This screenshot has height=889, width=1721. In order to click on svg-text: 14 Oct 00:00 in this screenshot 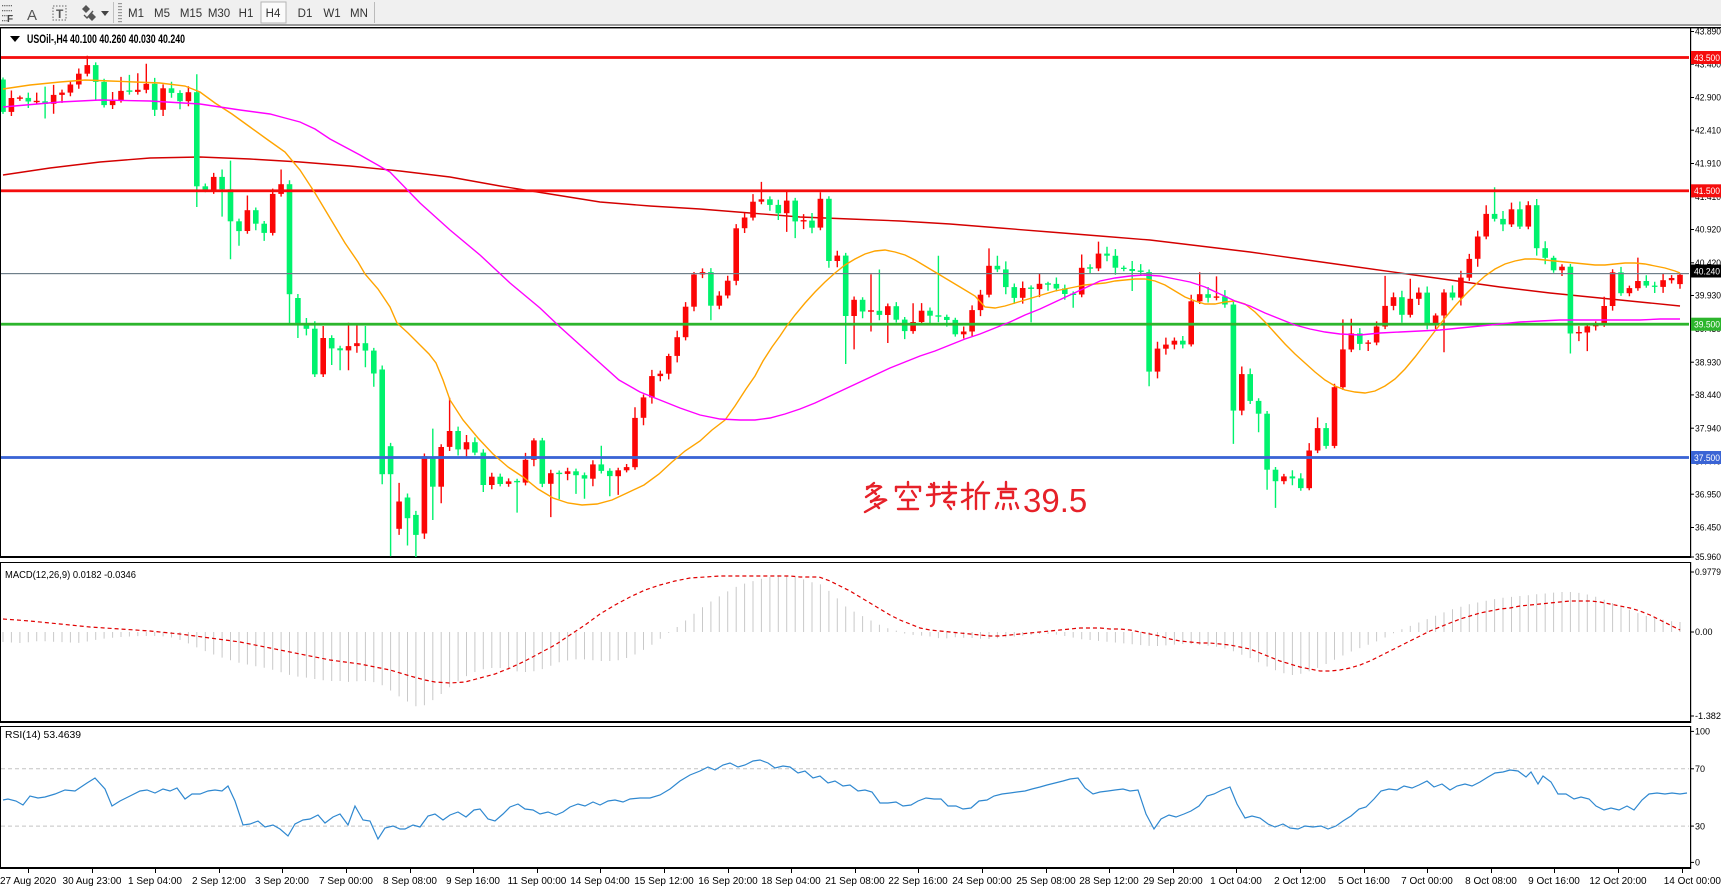, I will do `click(1692, 881)`.